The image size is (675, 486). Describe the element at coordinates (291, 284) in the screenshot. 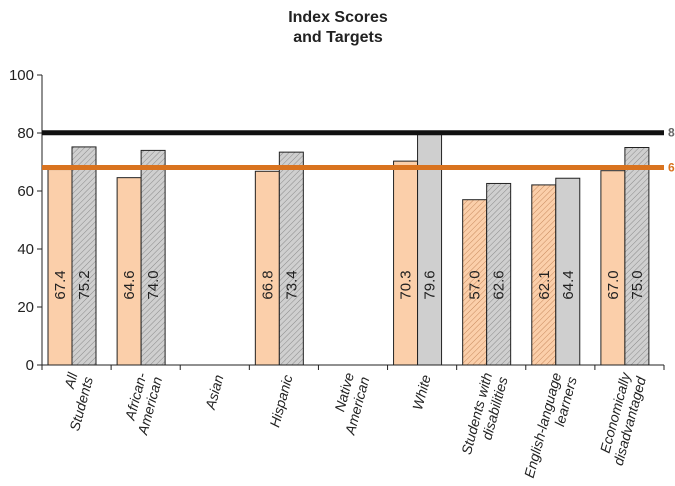

I see `bar-value-label: 73.4` at that location.